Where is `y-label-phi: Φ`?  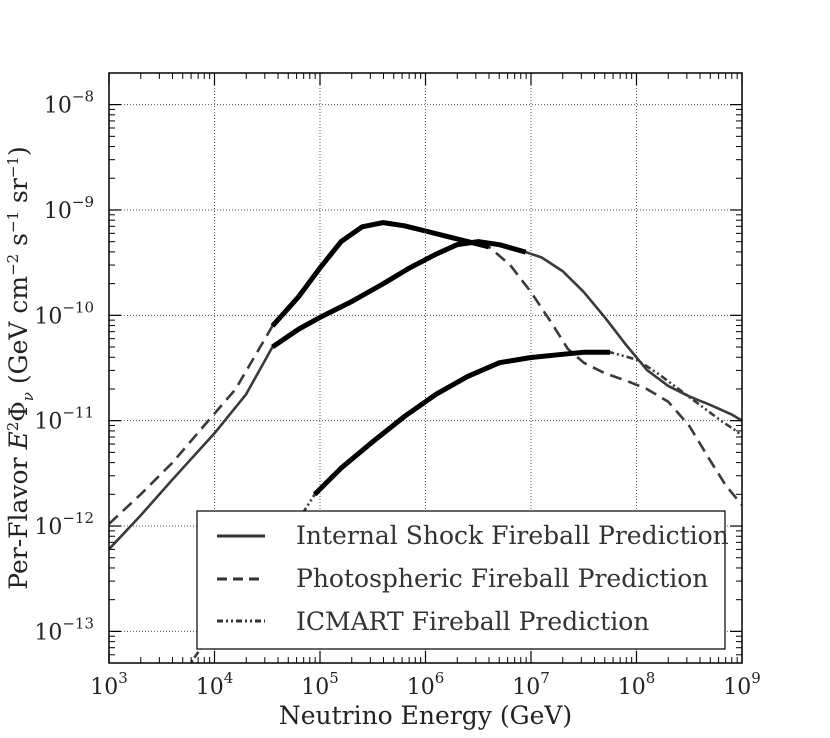 y-label-phi: Φ is located at coordinates (18, 411).